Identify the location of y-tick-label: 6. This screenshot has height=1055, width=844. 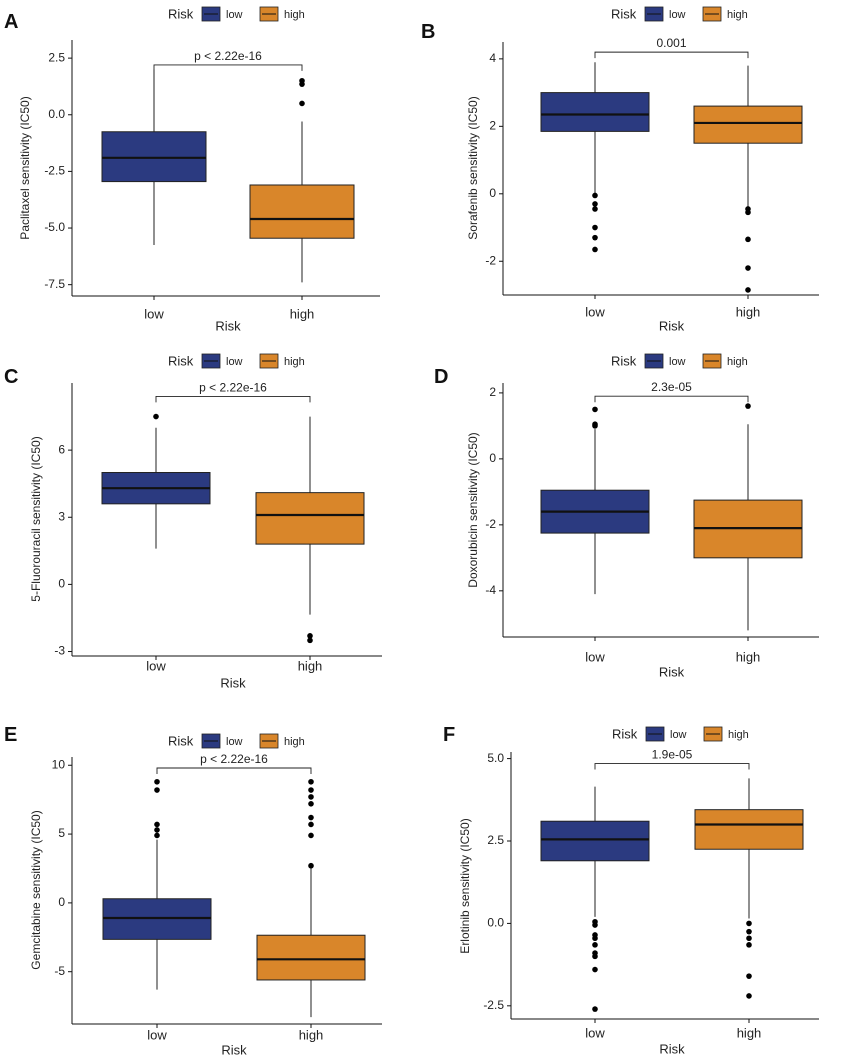
(61, 449).